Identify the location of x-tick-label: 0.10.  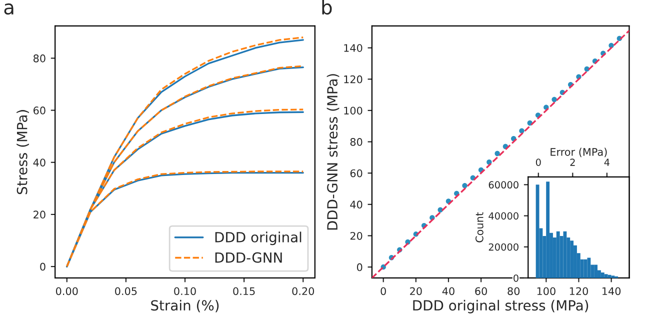
(185, 291).